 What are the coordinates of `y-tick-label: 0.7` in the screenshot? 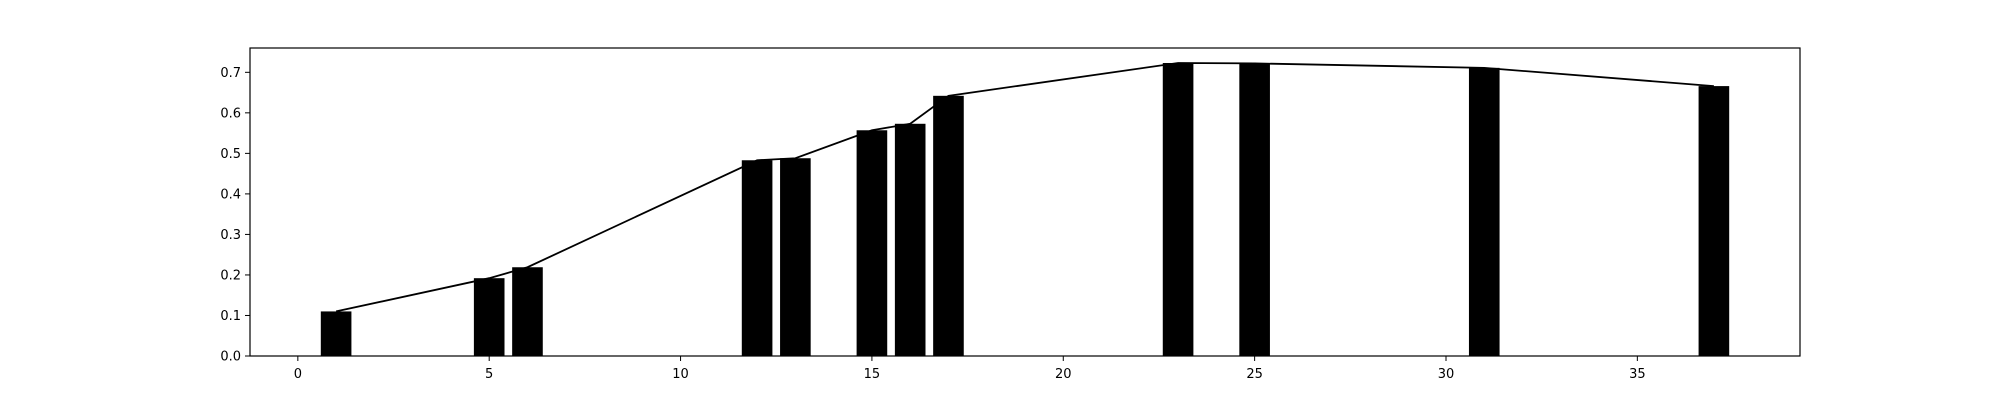 It's located at (230, 73).